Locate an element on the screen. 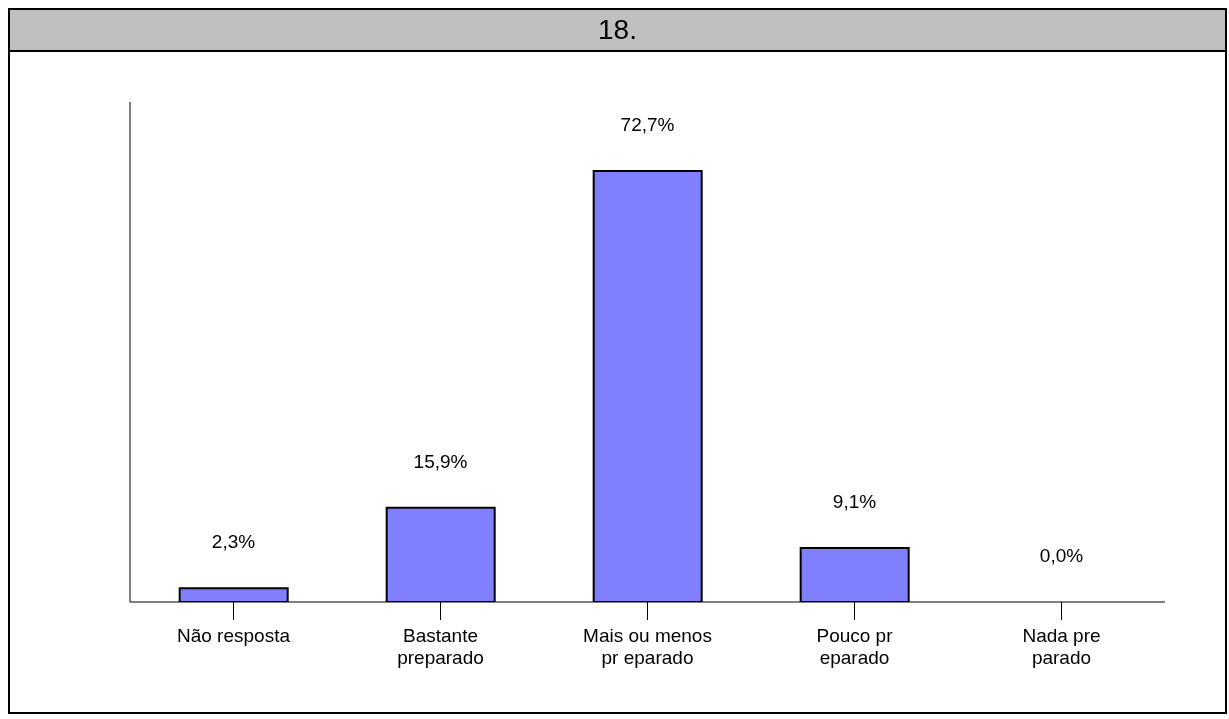  x-tick-label: Pouco pr eparado is located at coordinates (855, 646).